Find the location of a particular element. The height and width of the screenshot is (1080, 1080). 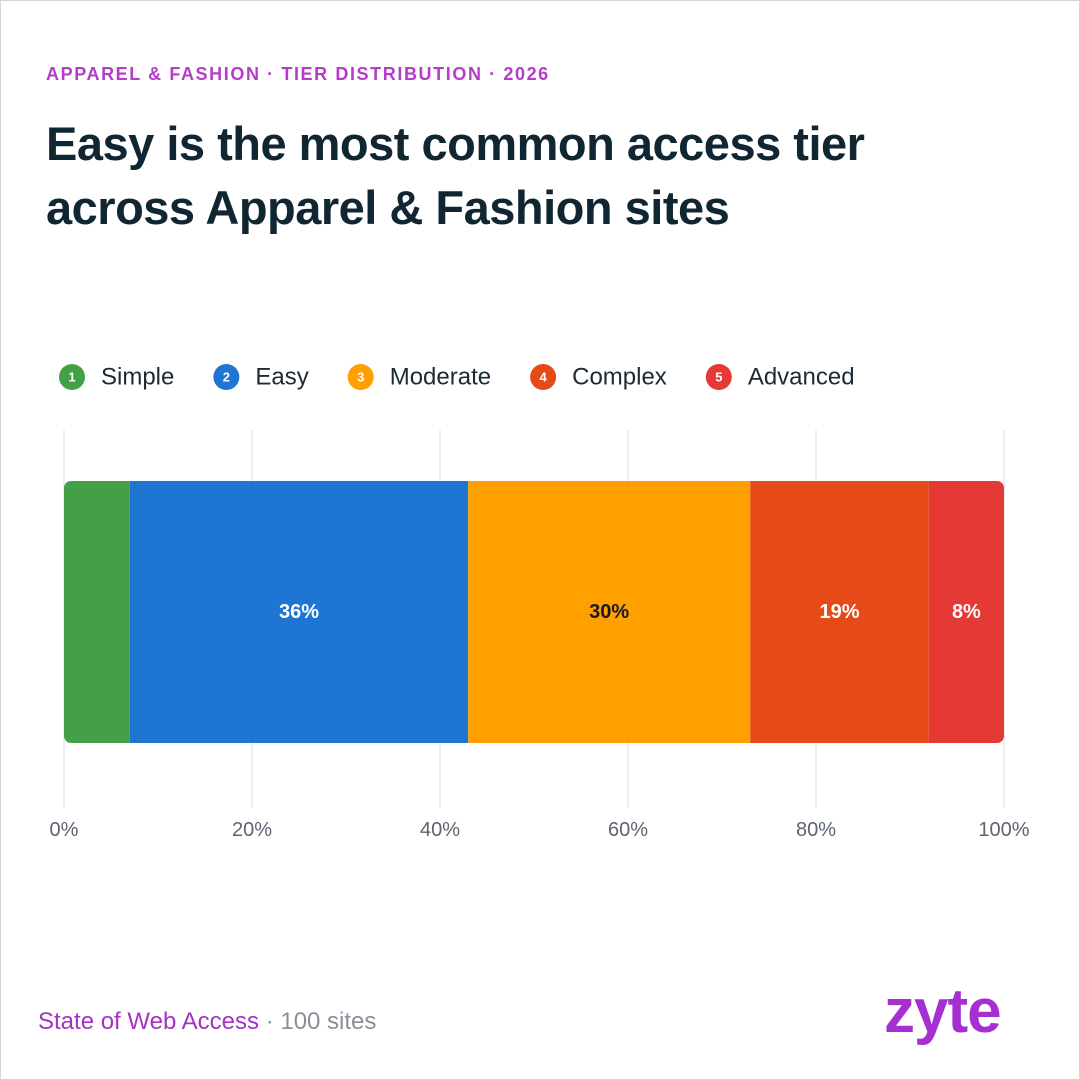

label-group: 36% 30% 19% 8% is located at coordinates (630, 612).